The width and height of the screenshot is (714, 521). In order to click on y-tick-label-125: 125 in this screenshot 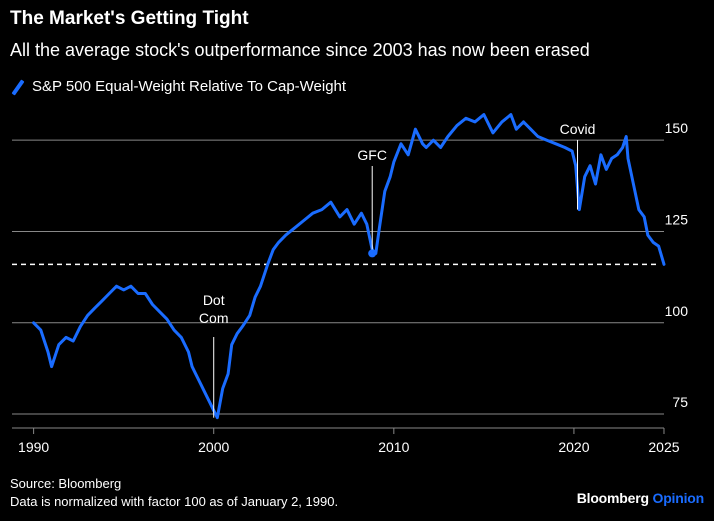, I will do `click(677, 219)`.